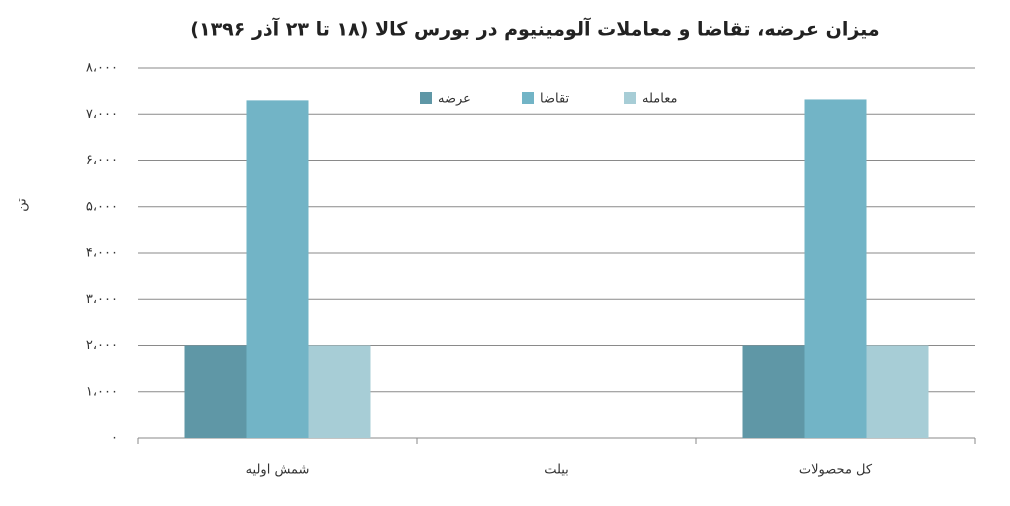 The height and width of the screenshot is (506, 1010). Describe the element at coordinates (102, 253) in the screenshot. I see `y-tick-label: ۴،۰۰۰` at that location.